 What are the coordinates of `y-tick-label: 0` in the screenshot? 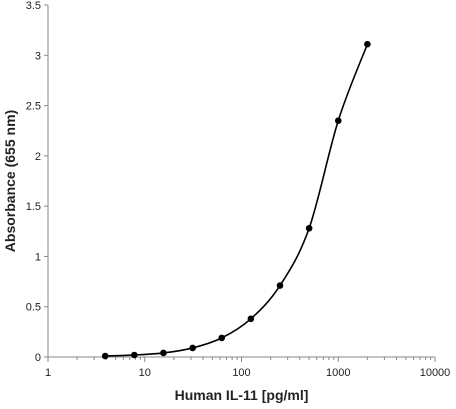 It's located at (38, 358).